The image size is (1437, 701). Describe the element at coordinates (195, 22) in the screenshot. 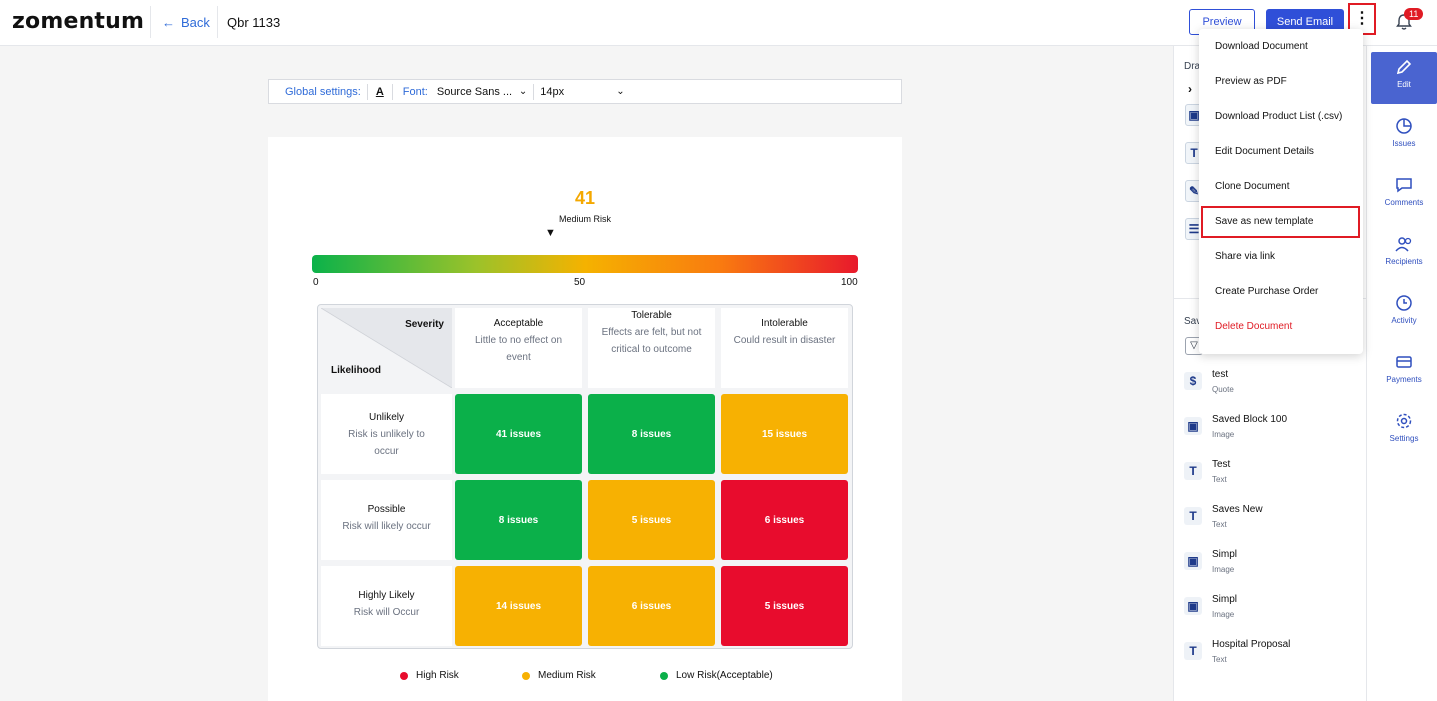

I see `back-label: Back` at that location.